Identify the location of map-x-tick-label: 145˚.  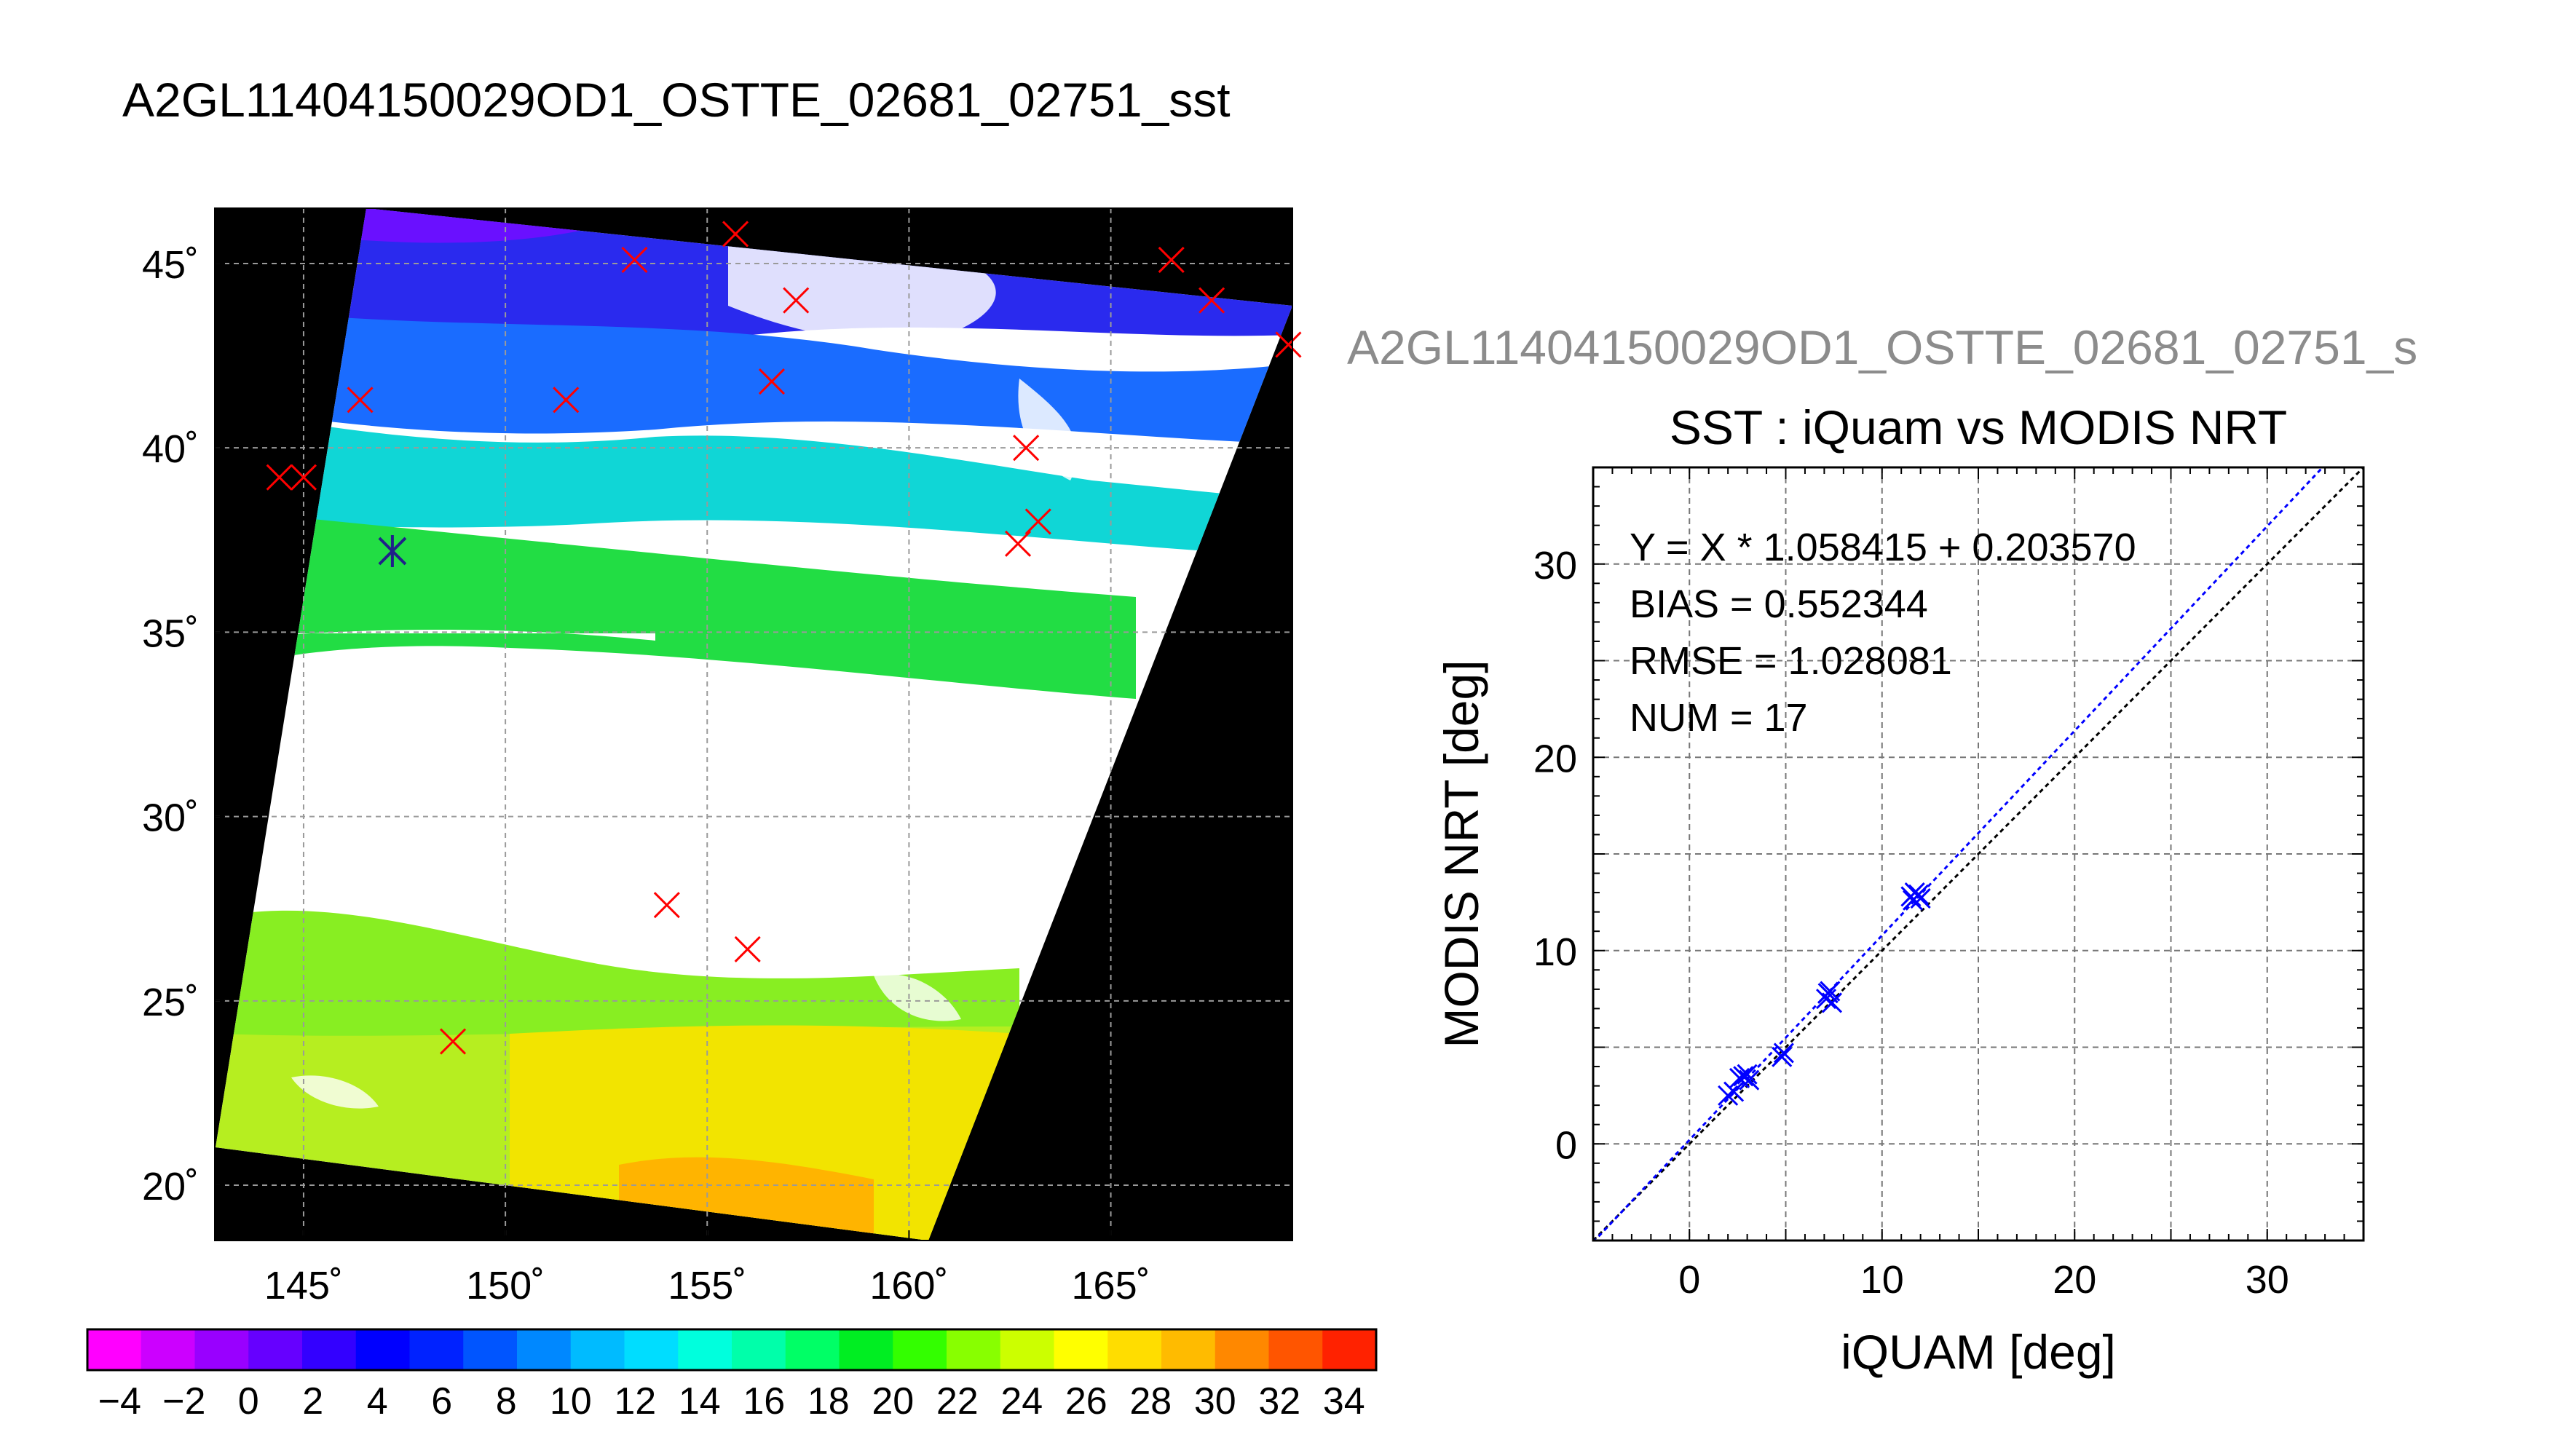
(303, 1285).